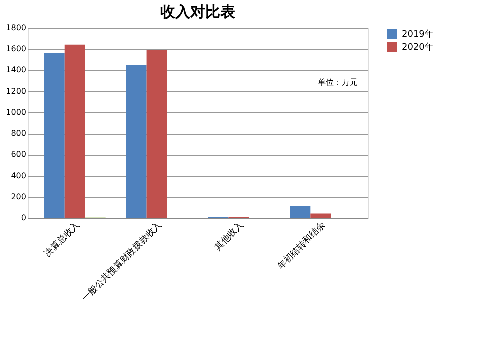  Describe the element at coordinates (122, 262) in the screenshot. I see `x-tick-label: 一般公共预算财政拨款收入` at that location.